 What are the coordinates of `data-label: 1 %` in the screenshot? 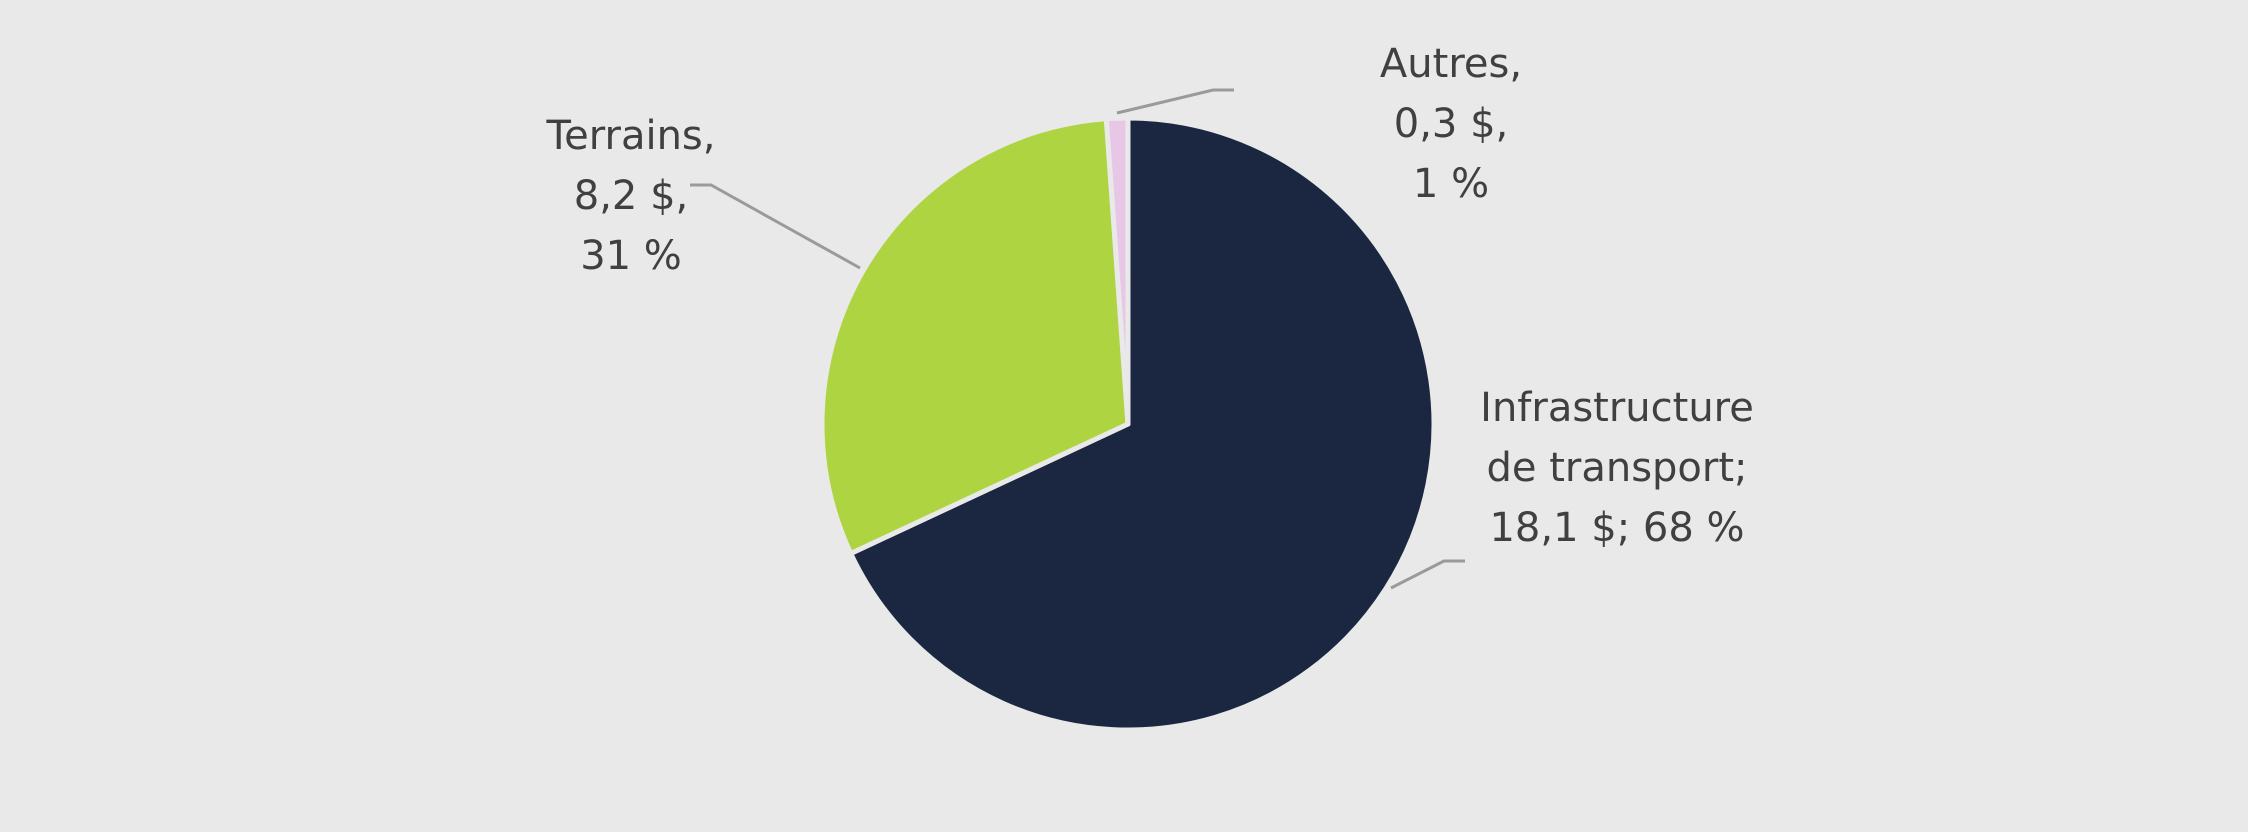 It's located at (1451, 184).